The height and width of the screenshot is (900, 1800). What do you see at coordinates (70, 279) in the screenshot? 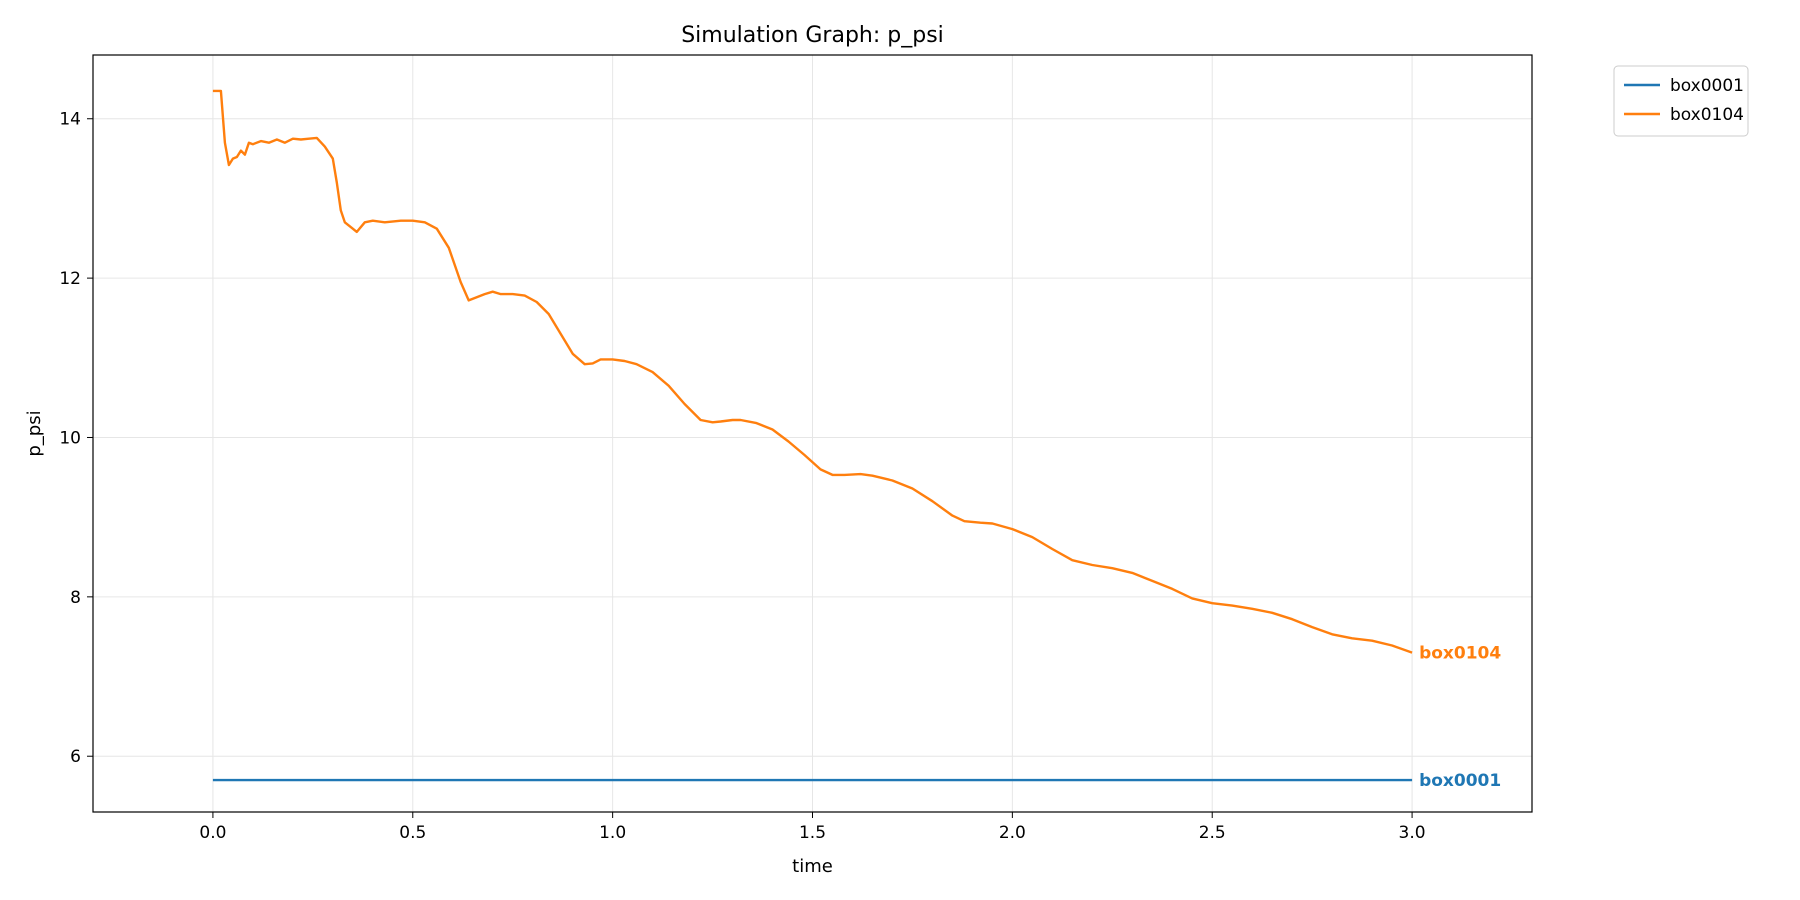
I see `y-tick-label: 12` at bounding box center [70, 279].